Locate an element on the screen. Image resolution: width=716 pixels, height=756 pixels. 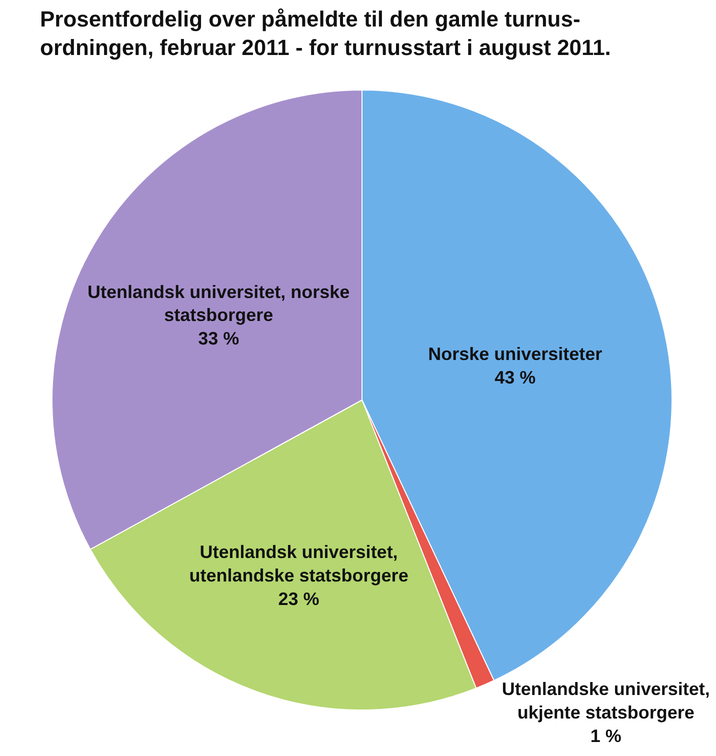
slice-label: Utenlandsk universitet, norske statsborgere is located at coordinates (219, 304).